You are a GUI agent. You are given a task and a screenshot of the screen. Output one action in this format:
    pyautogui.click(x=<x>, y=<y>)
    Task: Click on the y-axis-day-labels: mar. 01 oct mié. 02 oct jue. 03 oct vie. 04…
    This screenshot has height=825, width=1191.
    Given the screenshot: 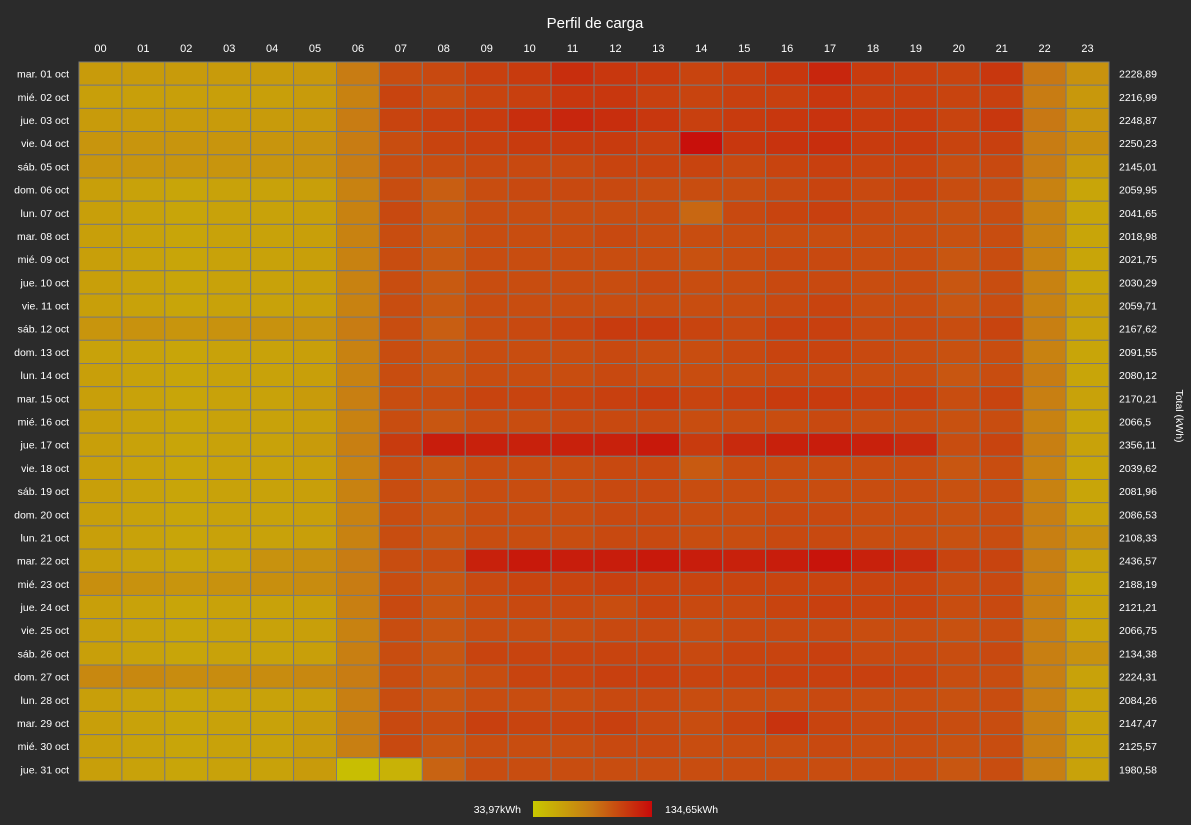 What is the action you would take?
    pyautogui.click(x=41, y=423)
    